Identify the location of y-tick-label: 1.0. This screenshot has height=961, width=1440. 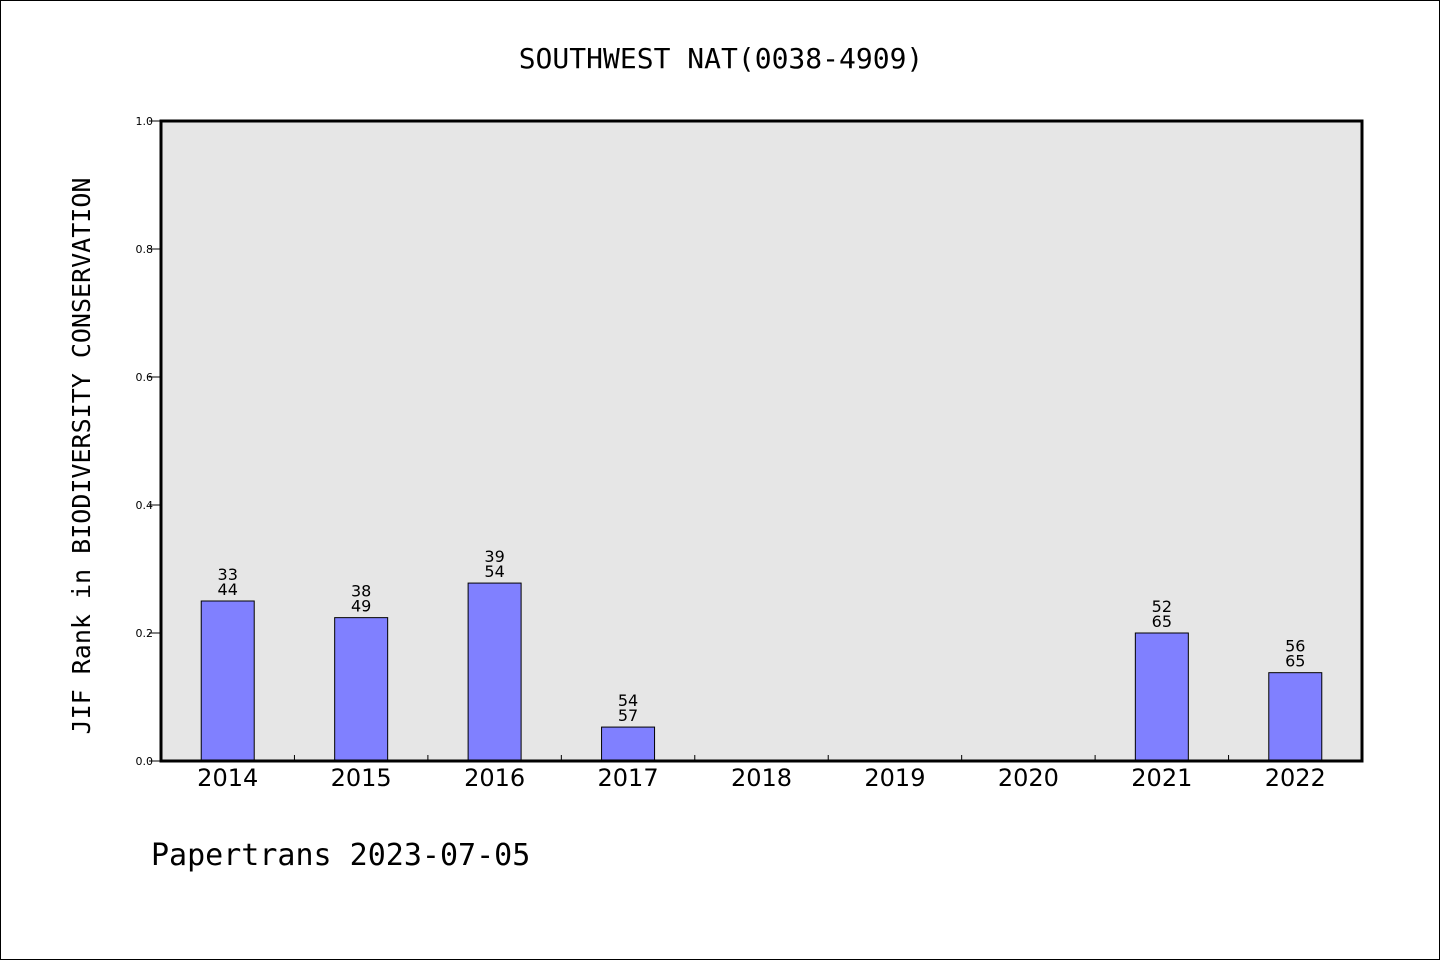
(145, 121).